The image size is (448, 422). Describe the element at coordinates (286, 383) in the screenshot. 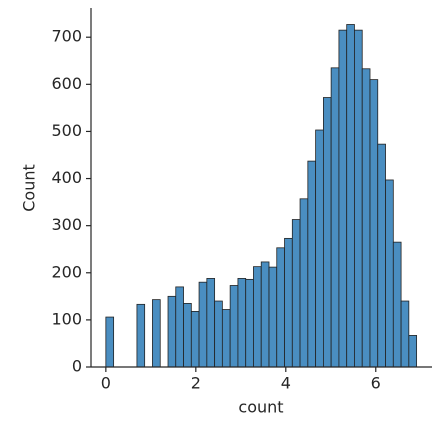

I see `x-tick-label: 4` at that location.